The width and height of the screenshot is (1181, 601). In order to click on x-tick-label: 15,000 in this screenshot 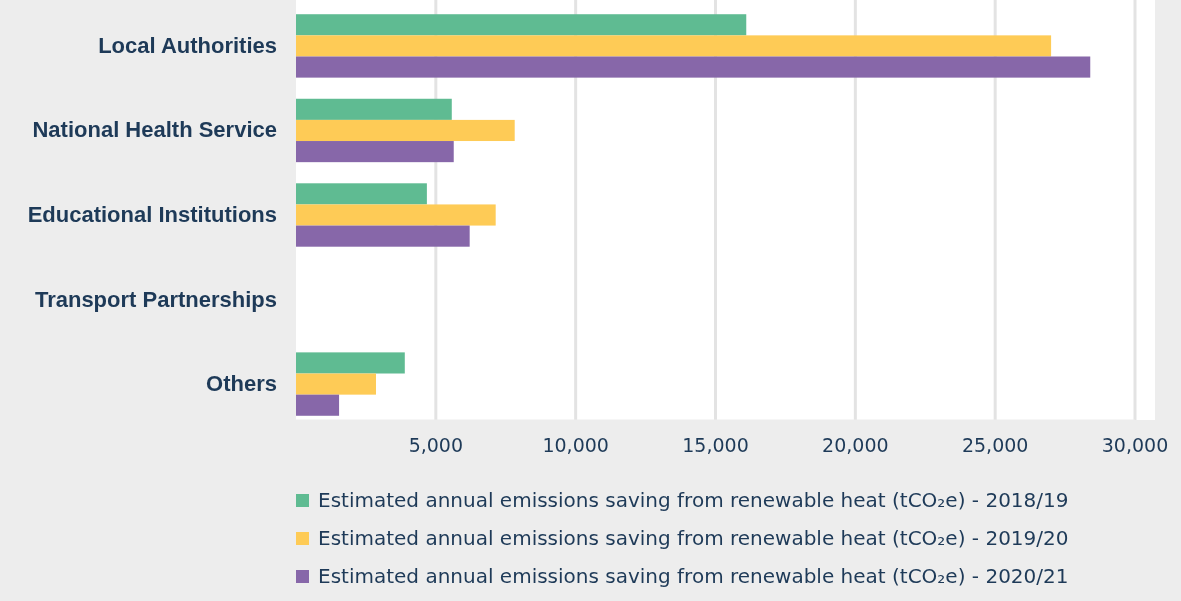, I will do `click(715, 445)`.